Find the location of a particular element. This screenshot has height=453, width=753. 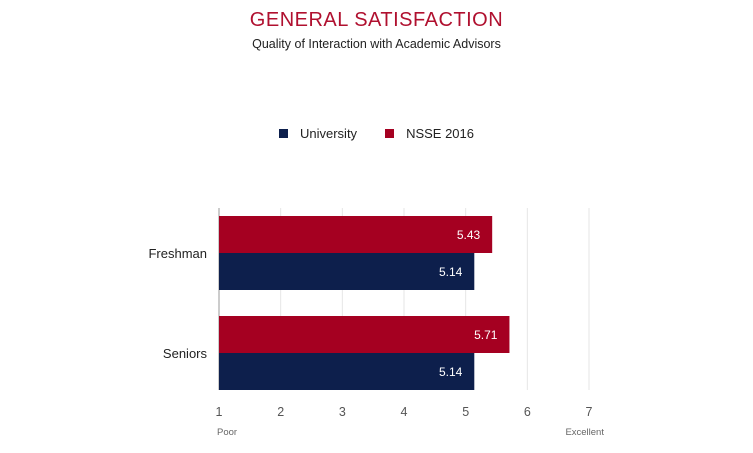

x-tick-label: 3 is located at coordinates (342, 412).